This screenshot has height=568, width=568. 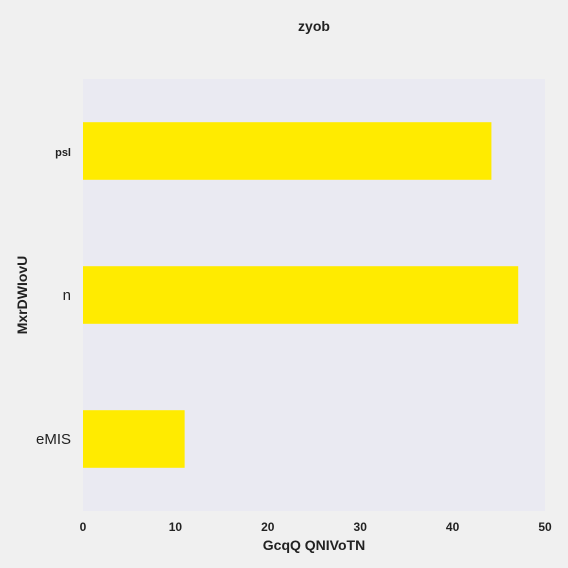 What do you see at coordinates (63, 153) in the screenshot?
I see `y-tick-label-psl: psl` at bounding box center [63, 153].